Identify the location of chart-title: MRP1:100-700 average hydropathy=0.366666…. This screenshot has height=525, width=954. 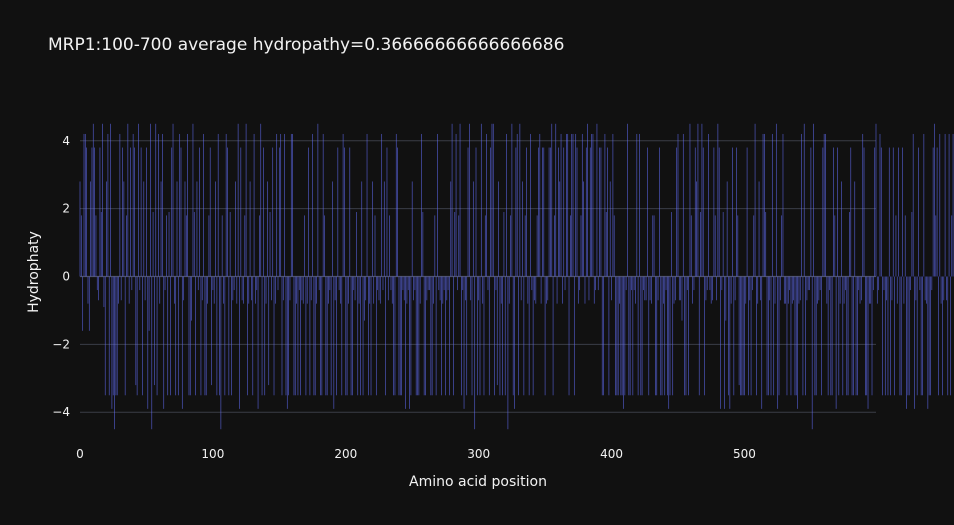
(306, 45).